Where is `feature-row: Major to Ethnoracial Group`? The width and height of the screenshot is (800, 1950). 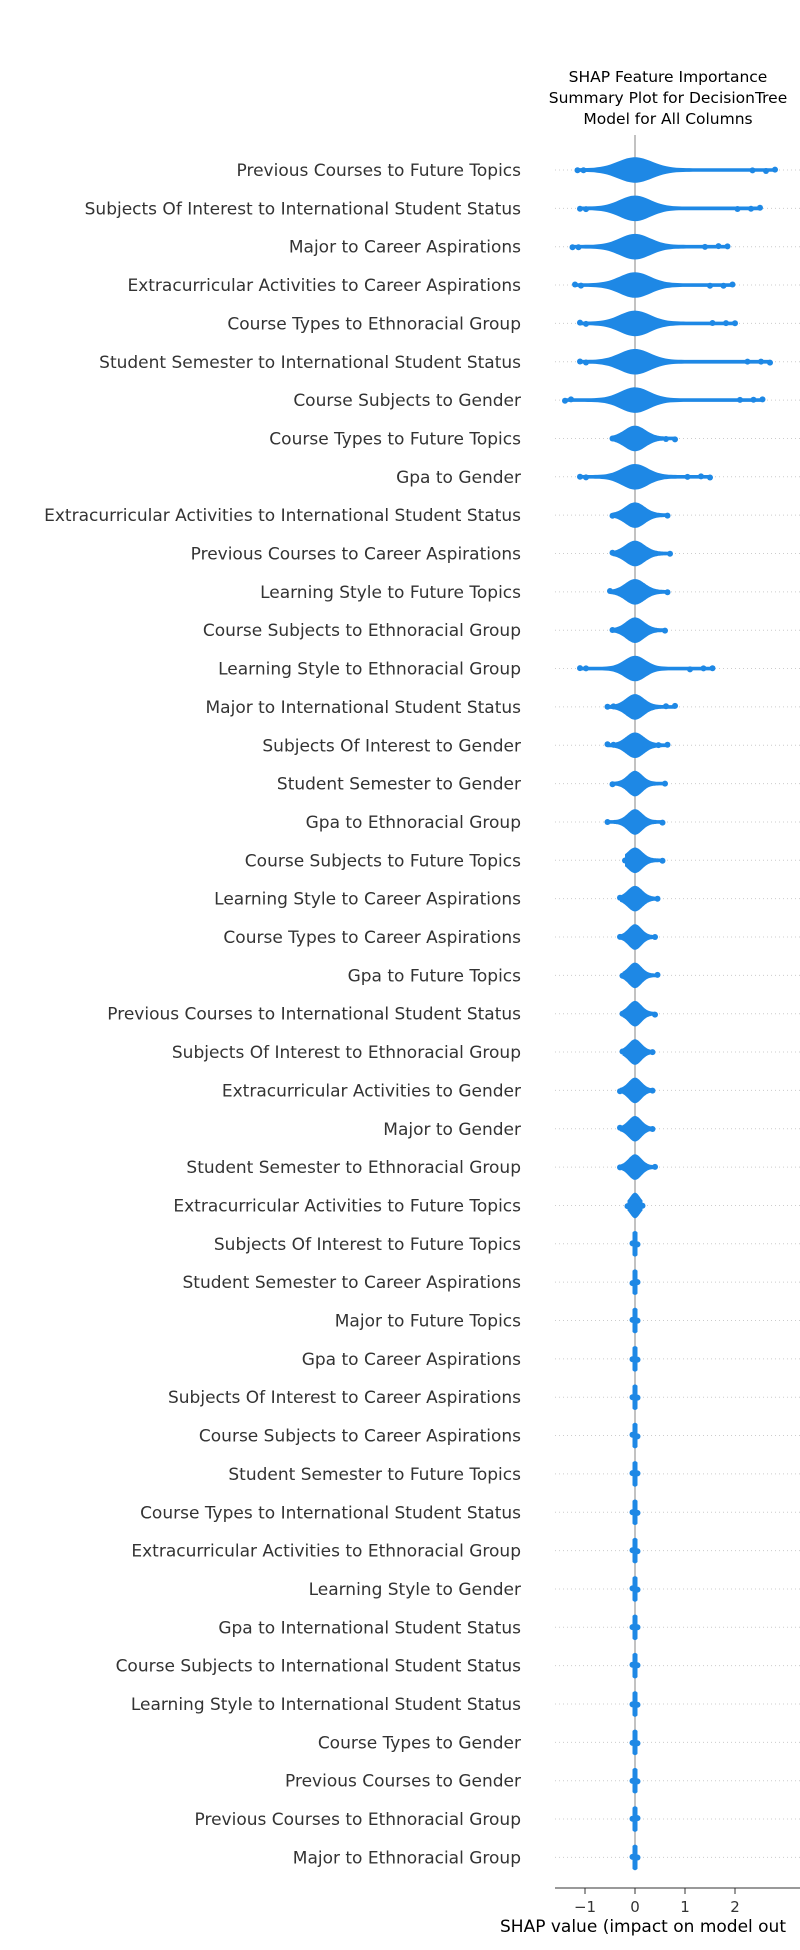 feature-row: Major to Ethnoracial Group is located at coordinates (467, 1857).